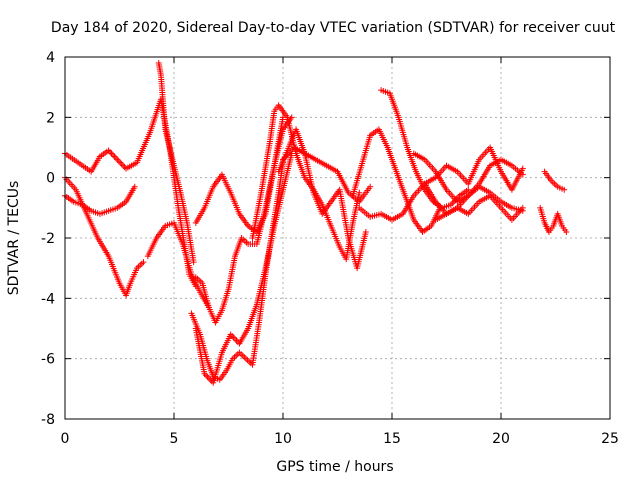 The width and height of the screenshot is (640, 480). What do you see at coordinates (174, 439) in the screenshot?
I see `x-tick-label: 5` at bounding box center [174, 439].